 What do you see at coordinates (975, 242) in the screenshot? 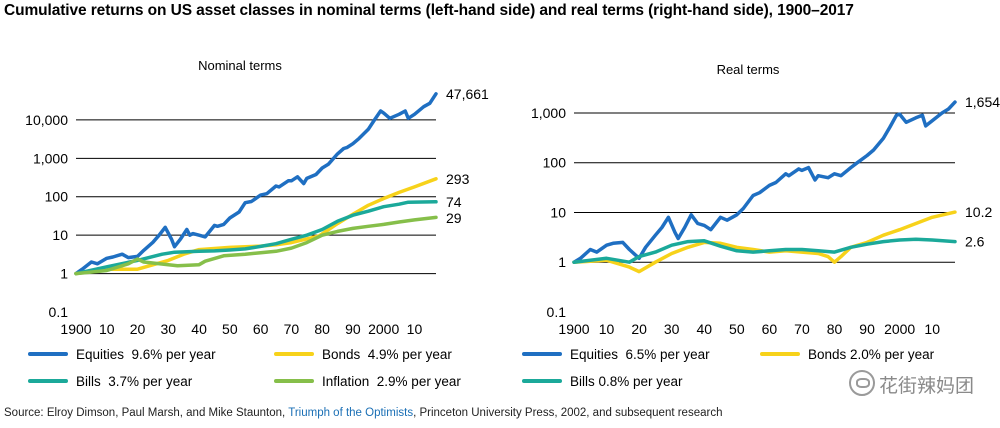
I see `end-label-bills: 2.6` at bounding box center [975, 242].